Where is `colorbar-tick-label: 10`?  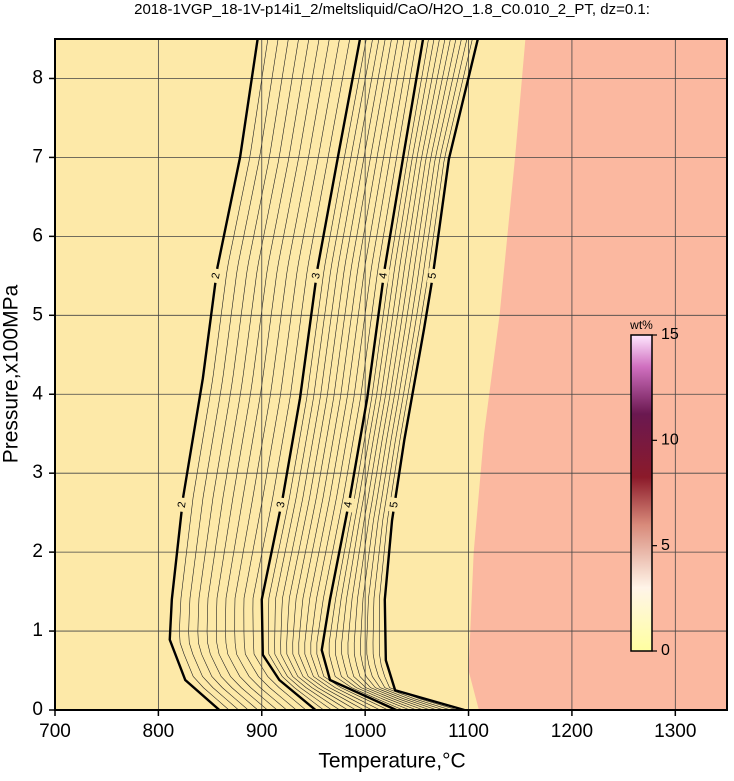
colorbar-tick-label: 10 is located at coordinates (670, 440).